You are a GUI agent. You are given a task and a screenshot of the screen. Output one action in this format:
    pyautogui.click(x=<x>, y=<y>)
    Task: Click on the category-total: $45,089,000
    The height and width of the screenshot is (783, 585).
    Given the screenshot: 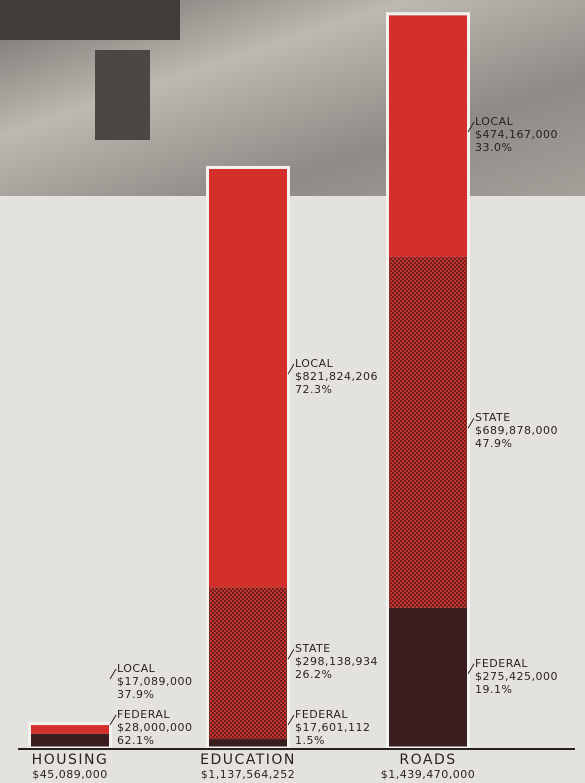 What is the action you would take?
    pyautogui.click(x=69, y=774)
    